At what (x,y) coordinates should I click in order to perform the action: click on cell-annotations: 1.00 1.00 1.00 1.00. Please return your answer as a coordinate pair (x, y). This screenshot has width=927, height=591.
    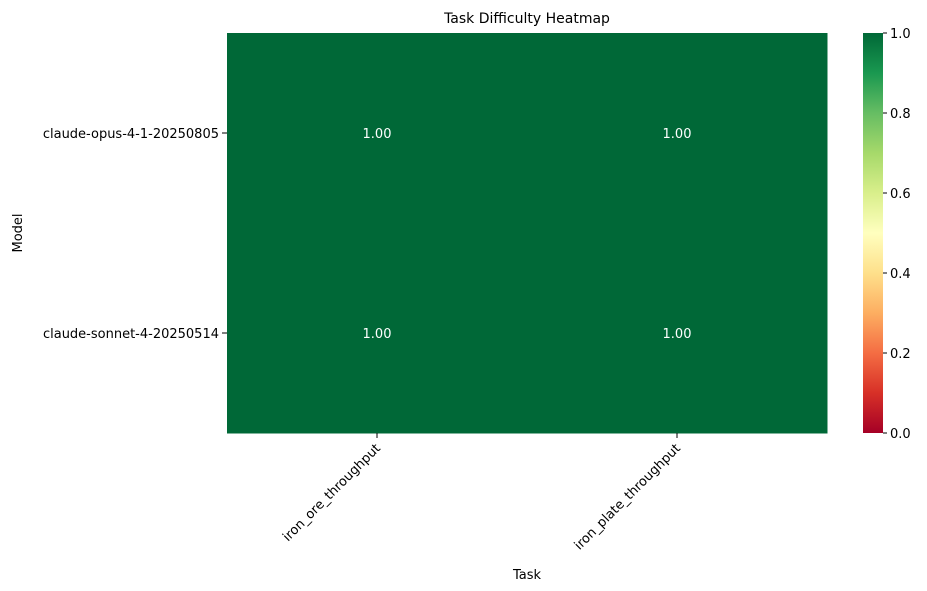
    Looking at the image, I should click on (527, 234).